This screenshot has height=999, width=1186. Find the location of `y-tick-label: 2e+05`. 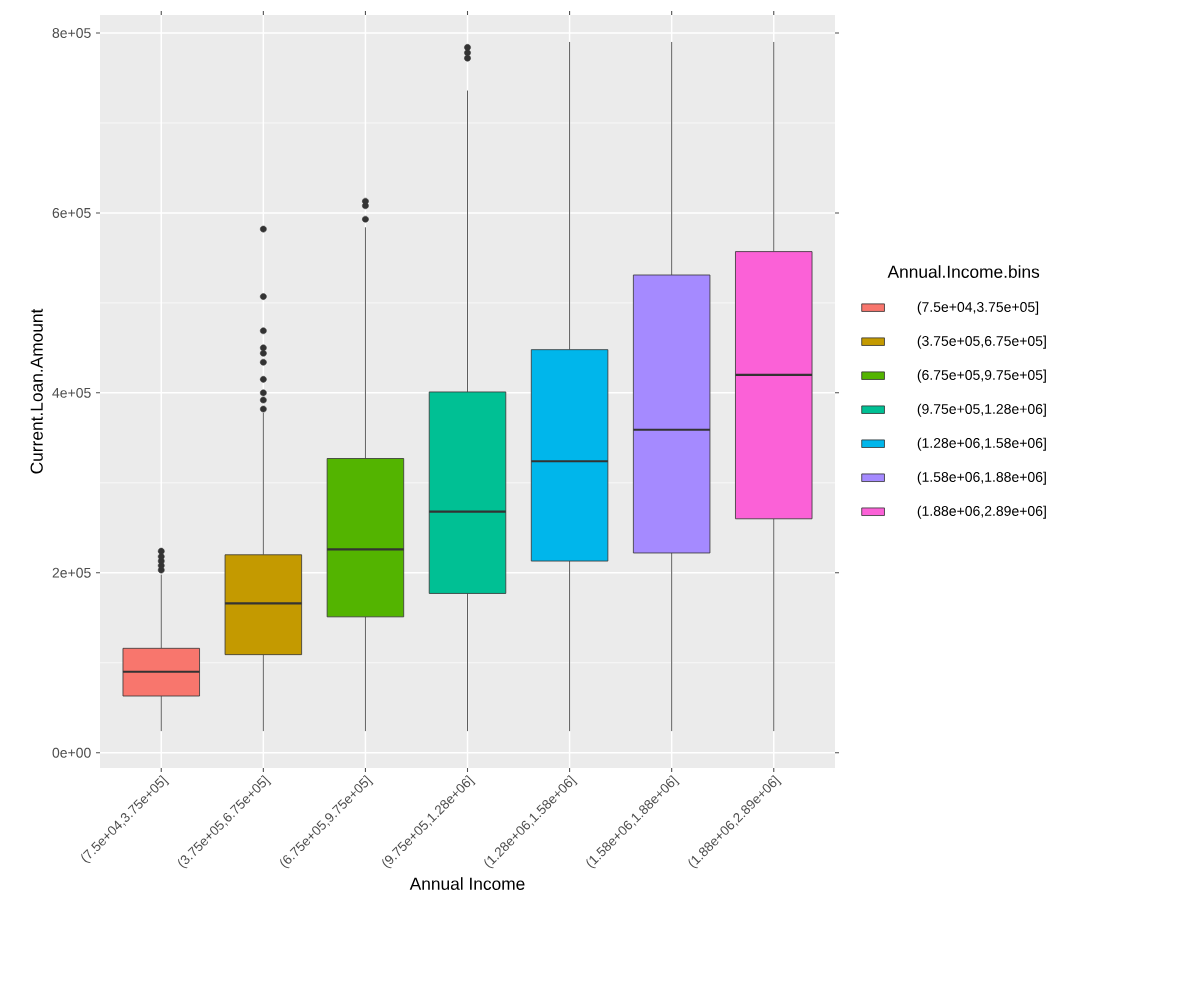

y-tick-label: 2e+05 is located at coordinates (71, 572).